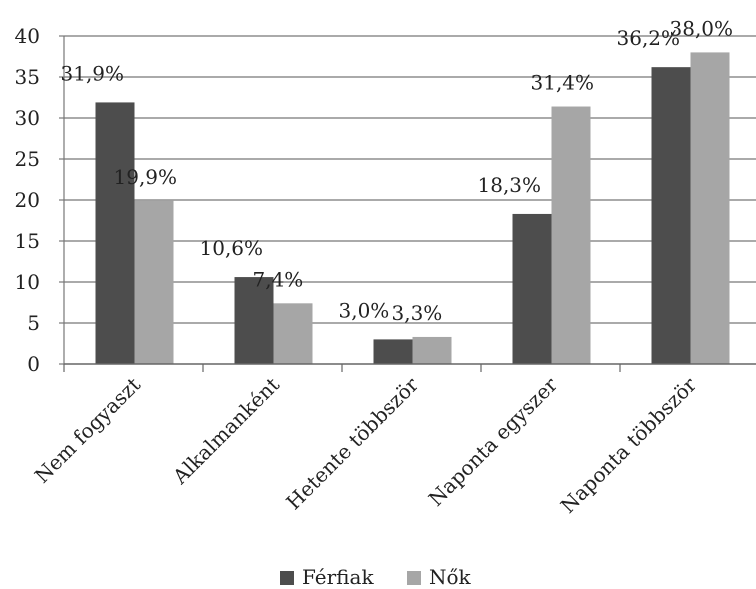  I want to click on legend-swatch-nok, so click(414, 578).